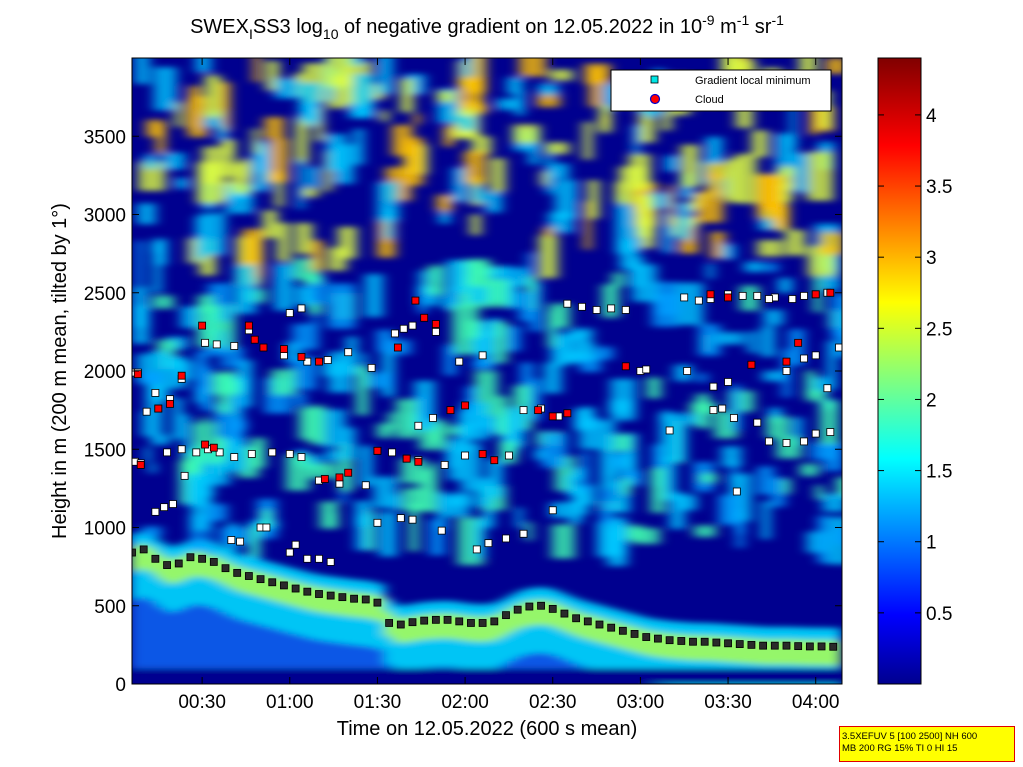 The image size is (1023, 767). Describe the element at coordinates (709, 100) in the screenshot. I see `legend-entry-cloud: Cloud` at that location.